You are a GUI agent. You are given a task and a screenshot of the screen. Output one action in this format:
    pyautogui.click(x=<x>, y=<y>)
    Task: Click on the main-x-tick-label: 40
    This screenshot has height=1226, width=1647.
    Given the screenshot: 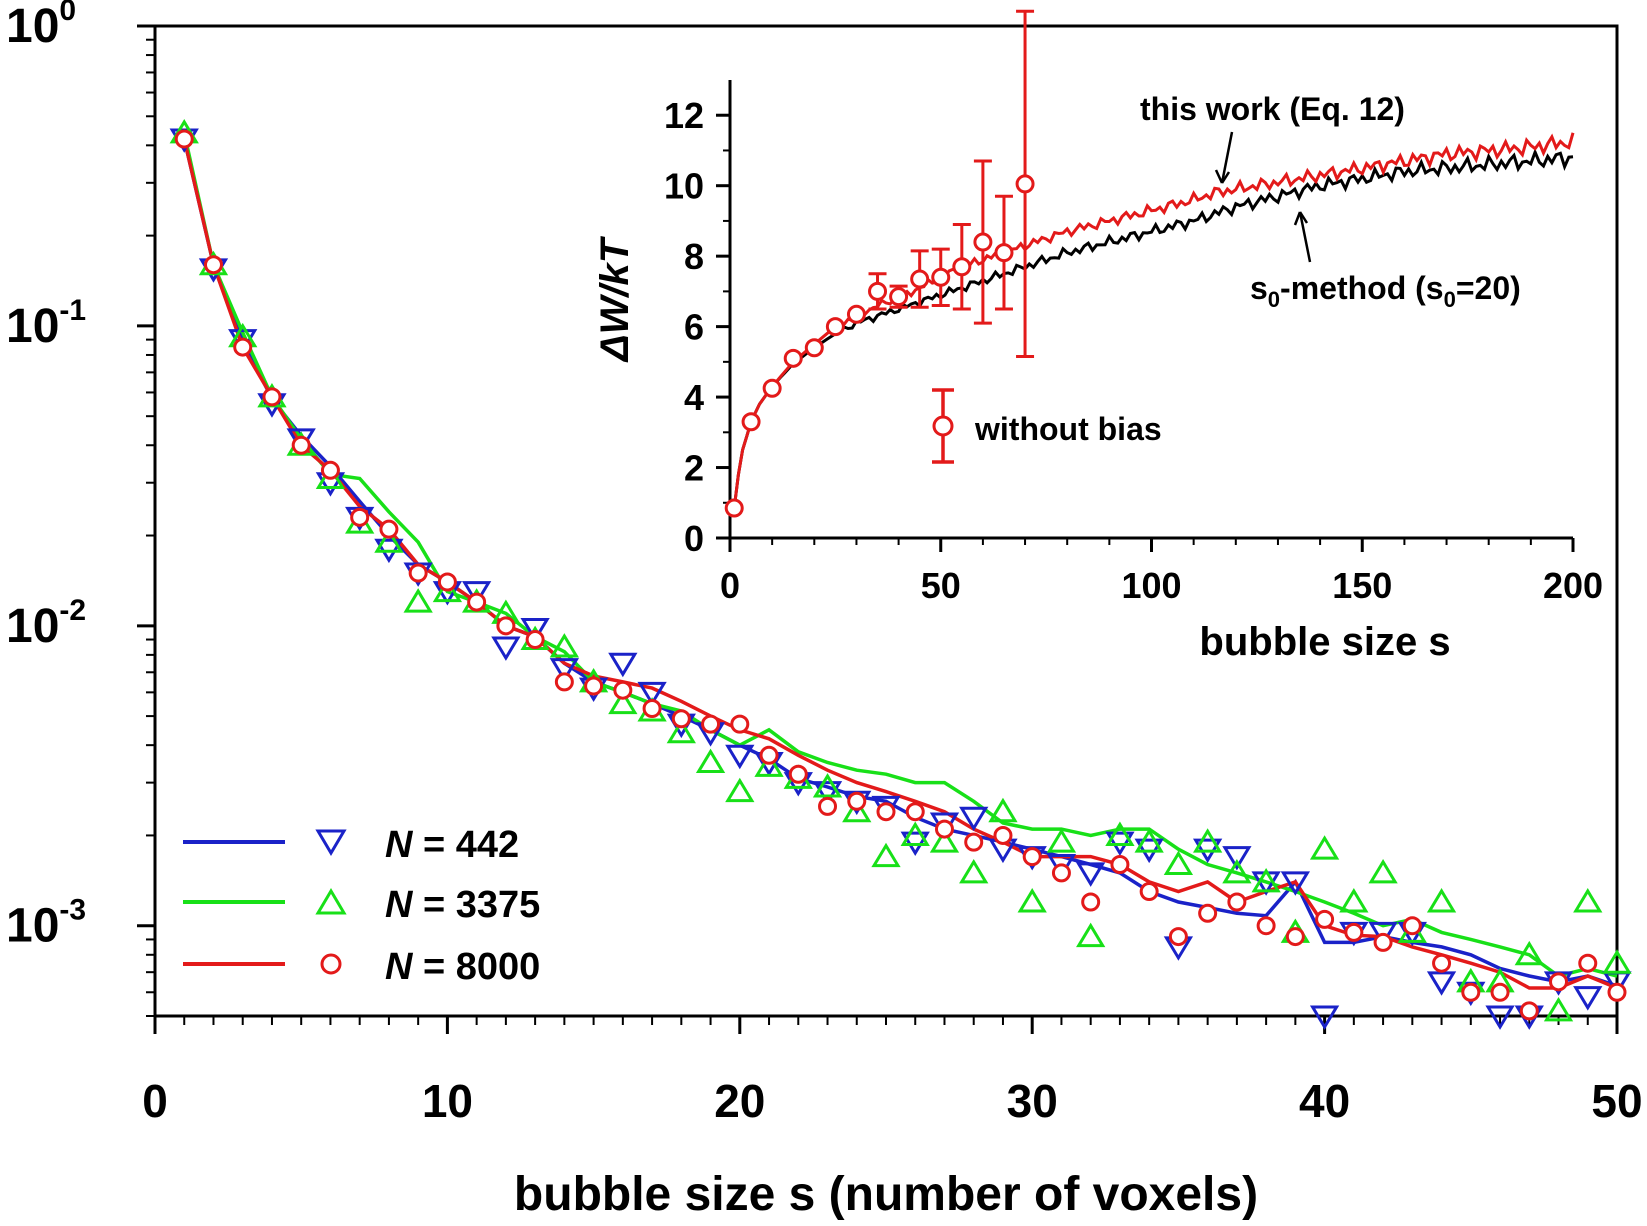 What is the action you would take?
    pyautogui.click(x=1324, y=1101)
    